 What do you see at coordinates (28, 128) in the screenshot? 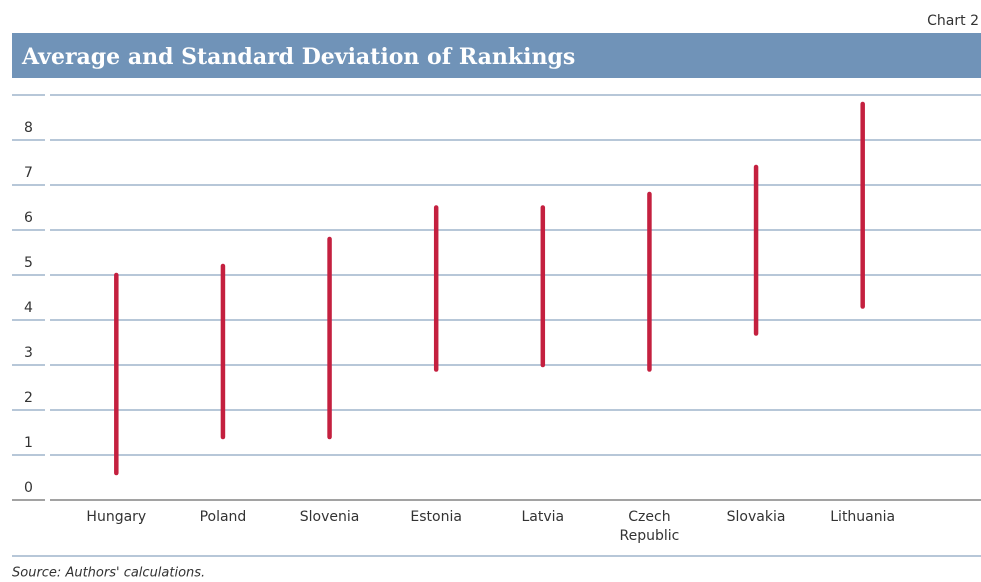
I see `y-tick-label: 8` at bounding box center [28, 128].